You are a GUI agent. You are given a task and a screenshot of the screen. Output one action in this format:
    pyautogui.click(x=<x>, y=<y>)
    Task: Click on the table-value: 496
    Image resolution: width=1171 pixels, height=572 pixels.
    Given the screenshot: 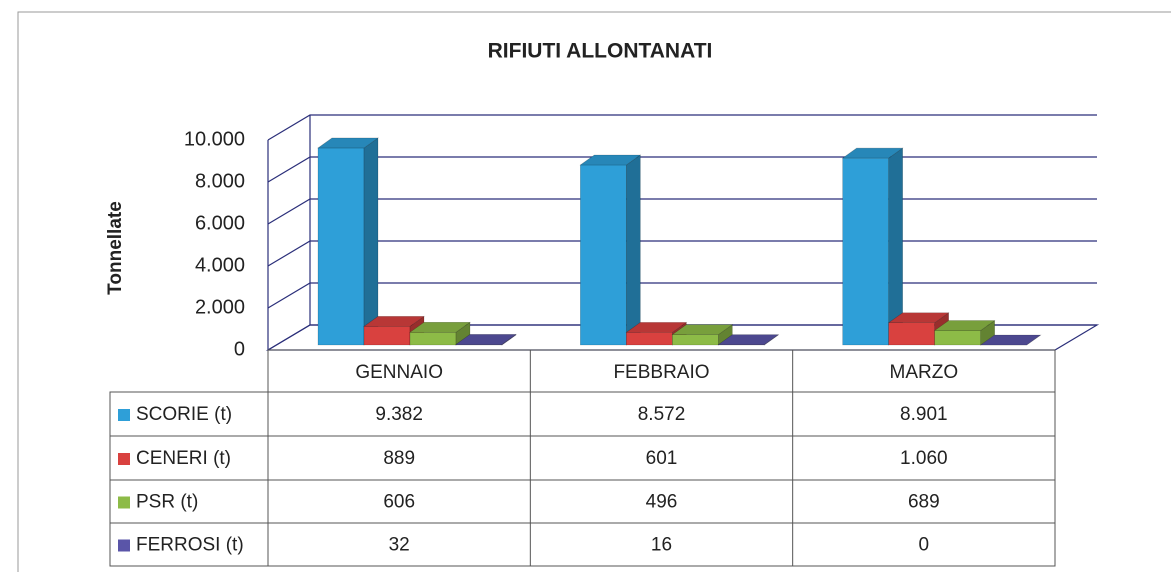 What is the action you would take?
    pyautogui.click(x=662, y=502)
    